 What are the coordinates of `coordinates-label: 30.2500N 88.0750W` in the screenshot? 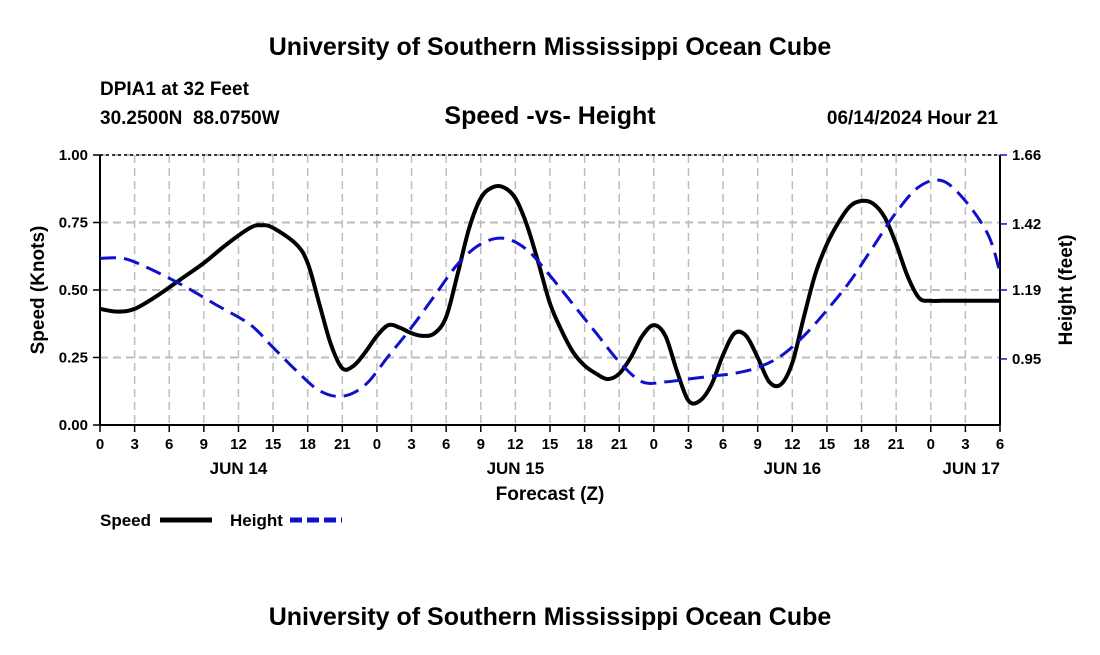 It's located at (190, 118).